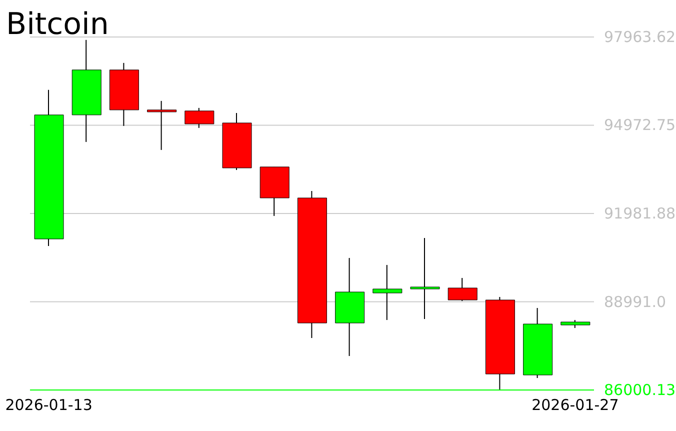 This screenshot has height=431, width=676. Describe the element at coordinates (640, 213) in the screenshot. I see `y-tick-label: 91981.88` at that location.